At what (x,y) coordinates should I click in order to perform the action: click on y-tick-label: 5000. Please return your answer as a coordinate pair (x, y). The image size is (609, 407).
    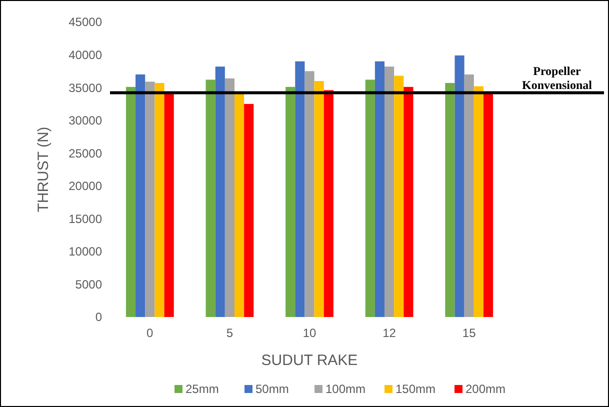
    Looking at the image, I should click on (88, 284).